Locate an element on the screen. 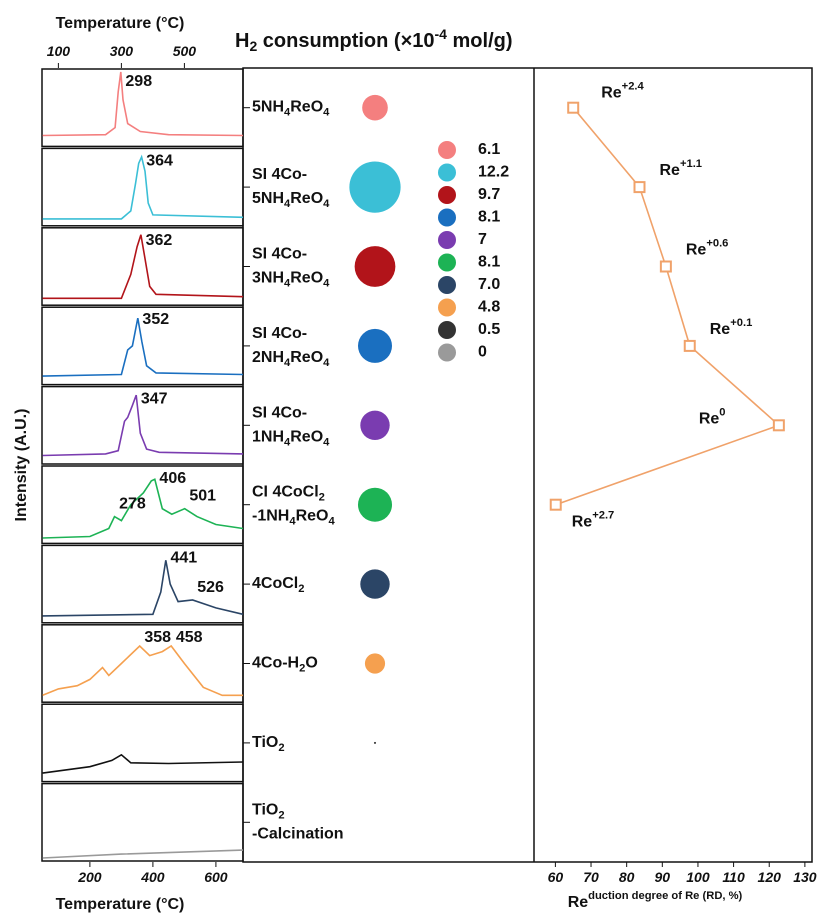  peak-label: 358 is located at coordinates (157, 637).